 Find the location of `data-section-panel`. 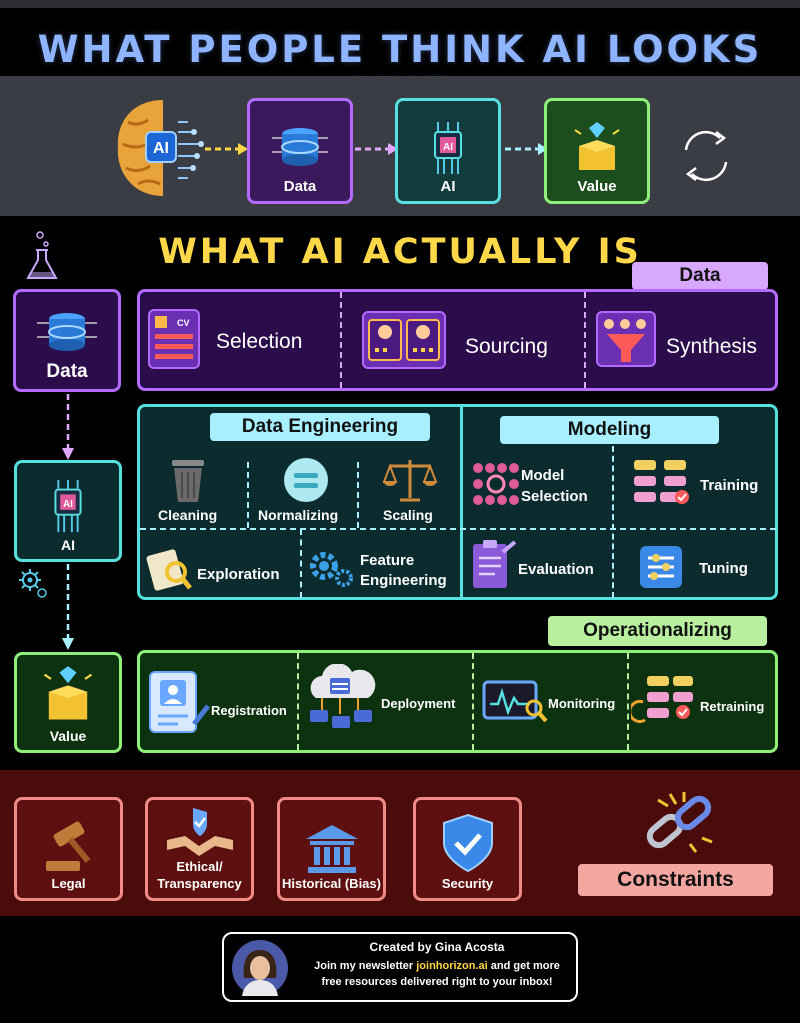

data-section-panel is located at coordinates (457, 340).